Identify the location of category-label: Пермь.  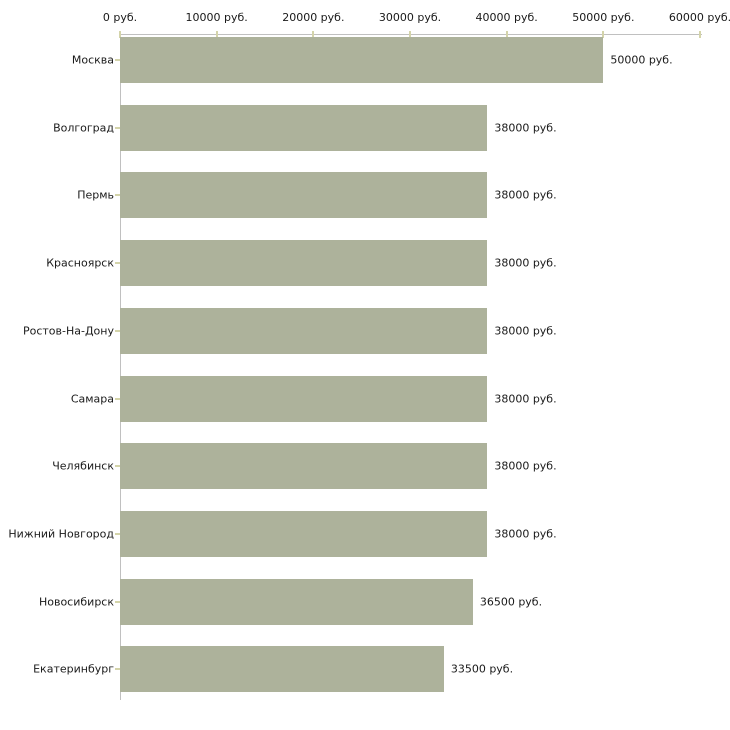
(95, 195).